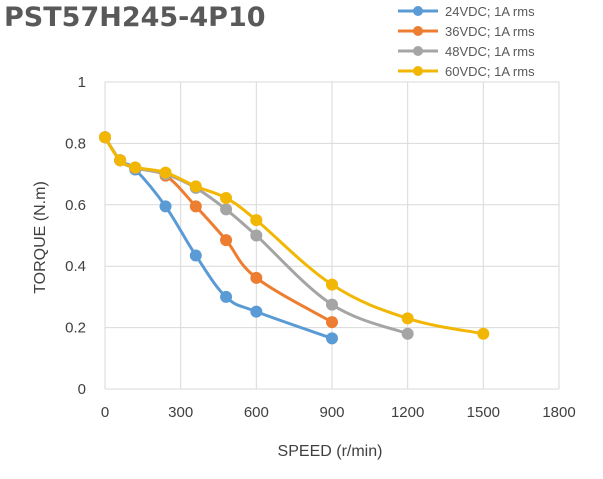  I want to click on x-tick-label: 300, so click(180, 412).